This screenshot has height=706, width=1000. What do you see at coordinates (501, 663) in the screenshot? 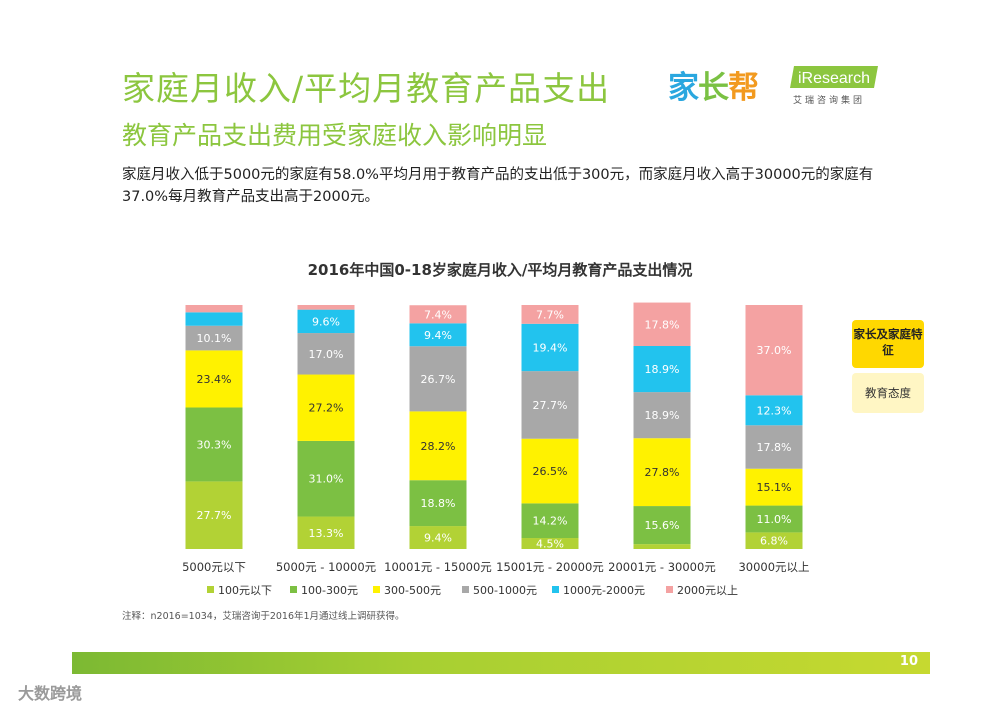
I see `footer-bar: 10` at bounding box center [501, 663].